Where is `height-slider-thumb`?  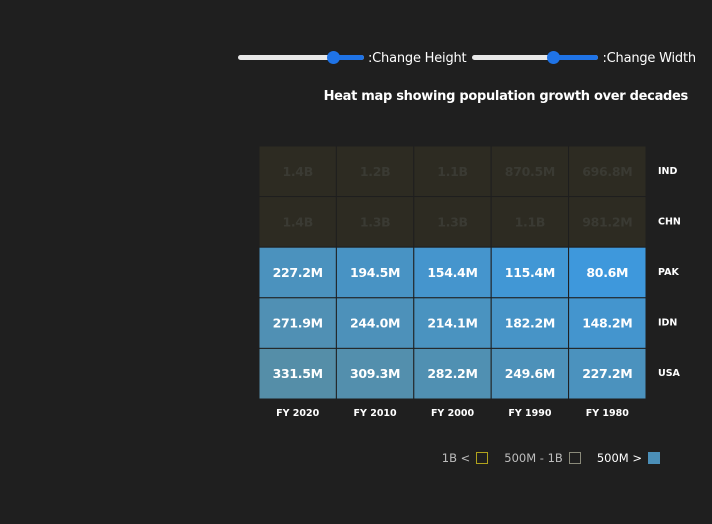
height-slider-thumb is located at coordinates (334, 57).